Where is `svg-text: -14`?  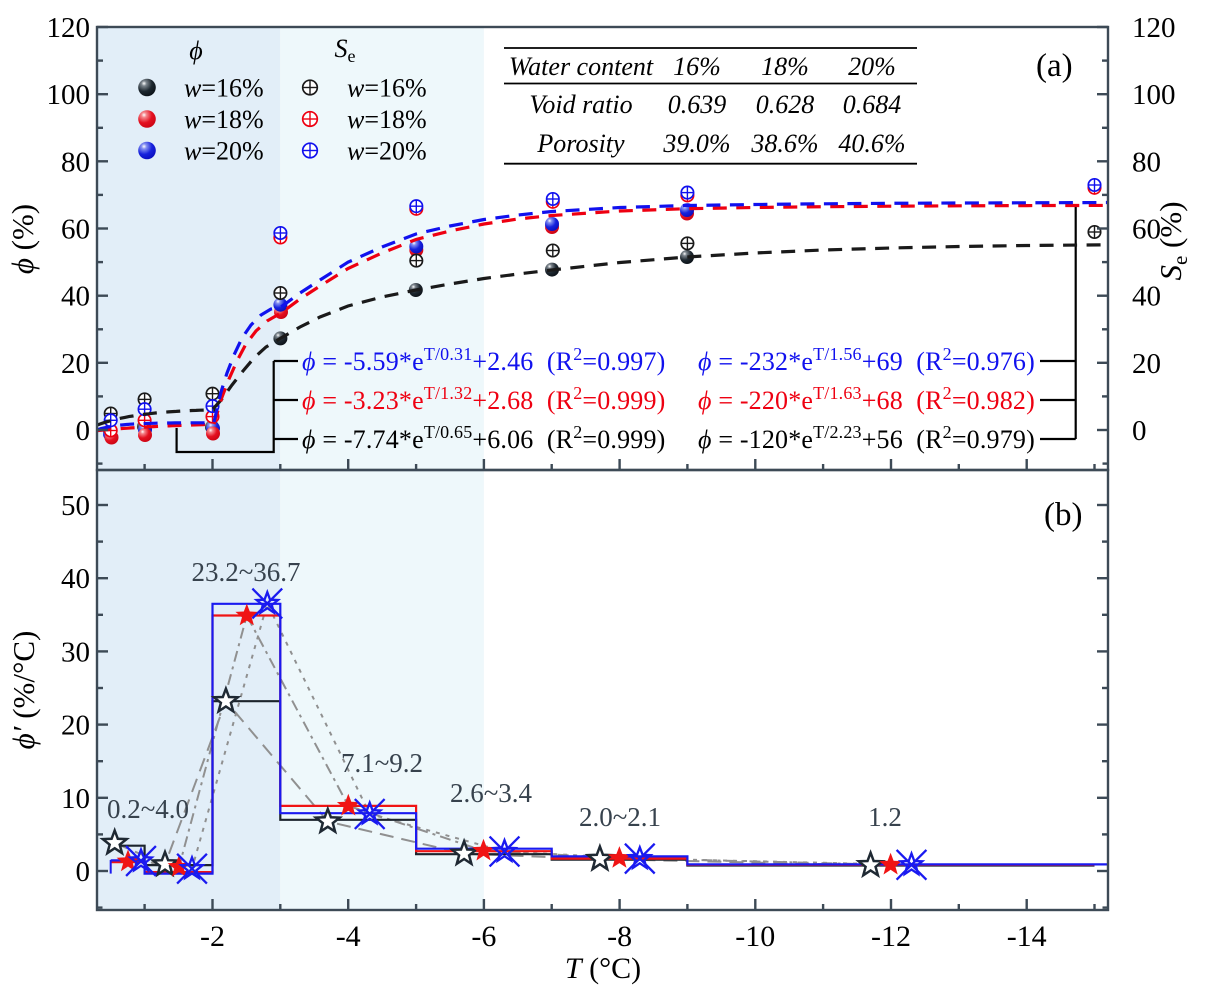
svg-text: -14 is located at coordinates (1027, 936).